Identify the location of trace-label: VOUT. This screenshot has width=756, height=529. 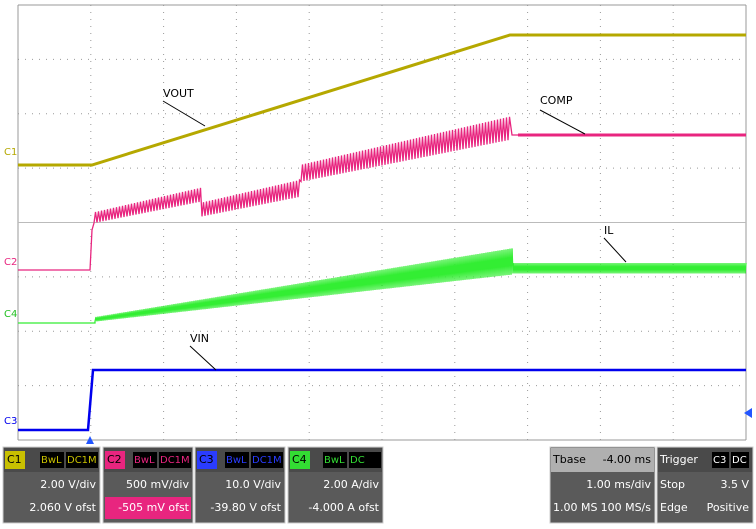
(178, 93).